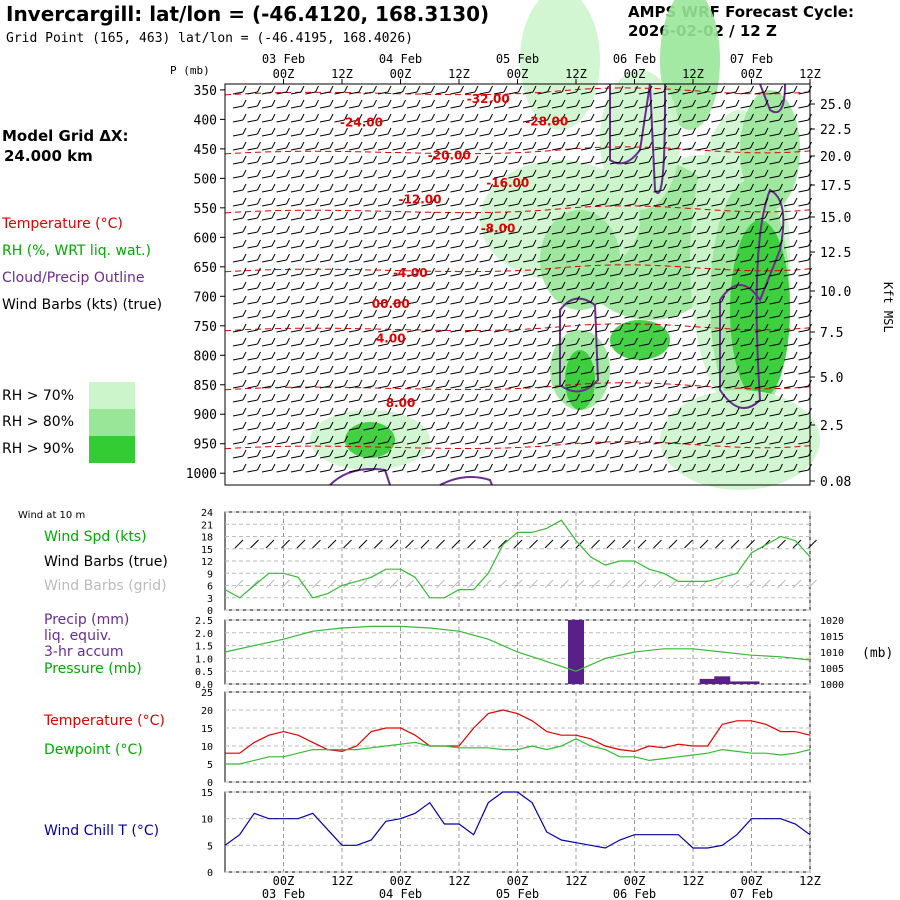 This screenshot has width=900, height=900. Describe the element at coordinates (207, 693) in the screenshot. I see `temp-panel-y-label: 25` at that location.